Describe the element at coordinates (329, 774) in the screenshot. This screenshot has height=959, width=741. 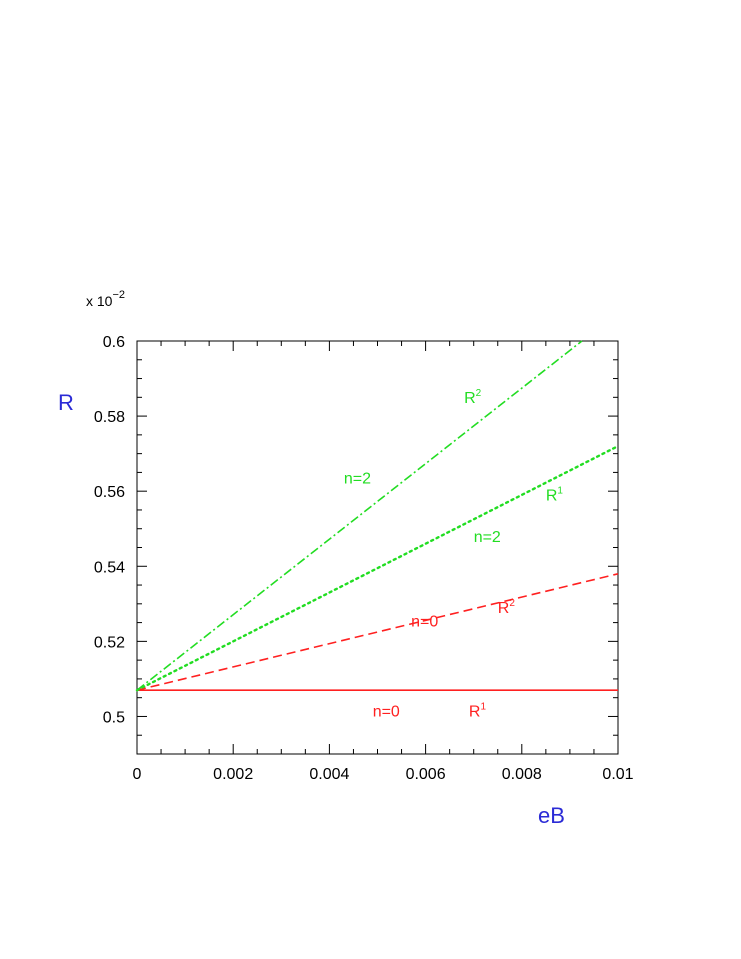
I see `x-tick-label: 0.004` at that location.